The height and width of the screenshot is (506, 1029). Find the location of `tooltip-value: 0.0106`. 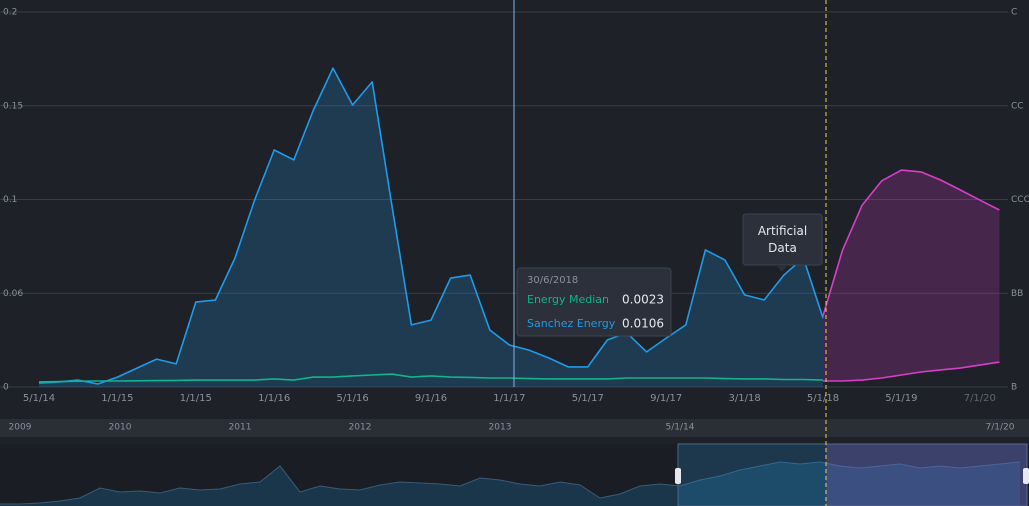

tooltip-value: 0.0106 is located at coordinates (643, 324).